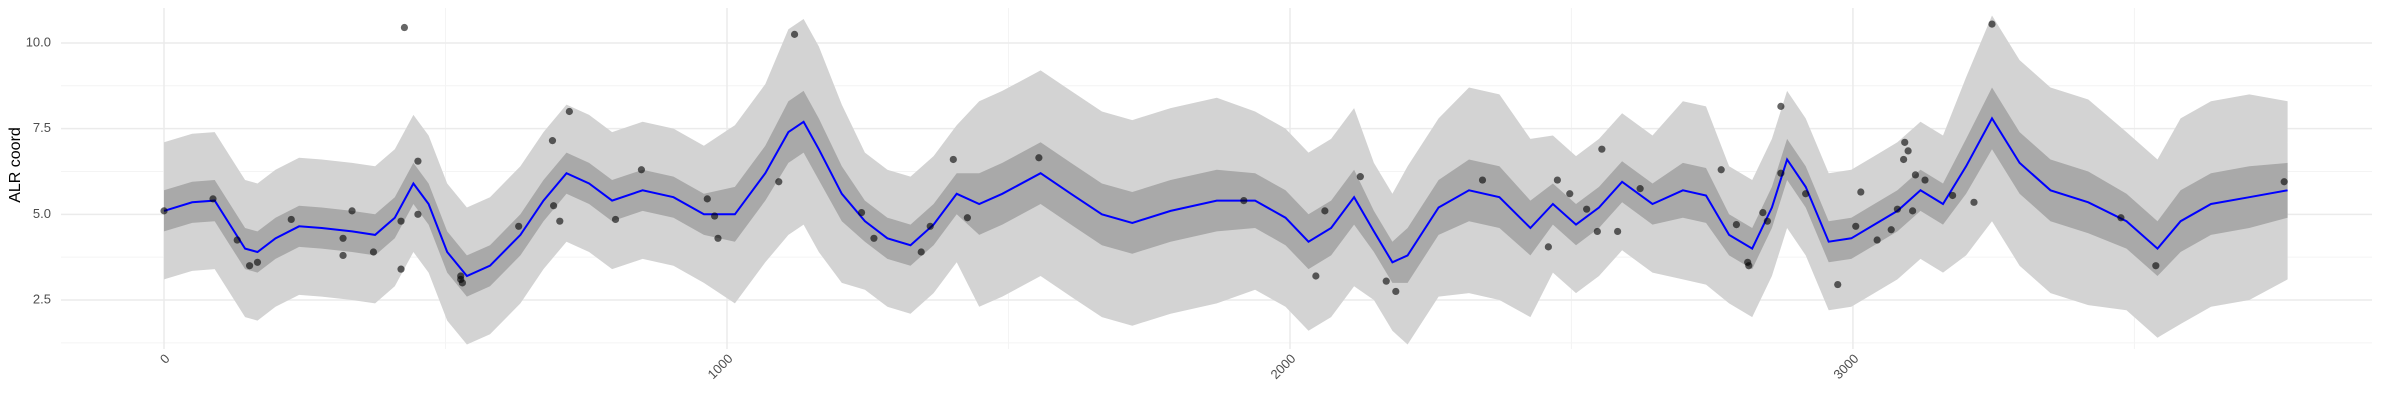 This screenshot has width=2400, height=400. What do you see at coordinates (42, 127) in the screenshot?
I see `y-tick-label: 7.5` at bounding box center [42, 127].